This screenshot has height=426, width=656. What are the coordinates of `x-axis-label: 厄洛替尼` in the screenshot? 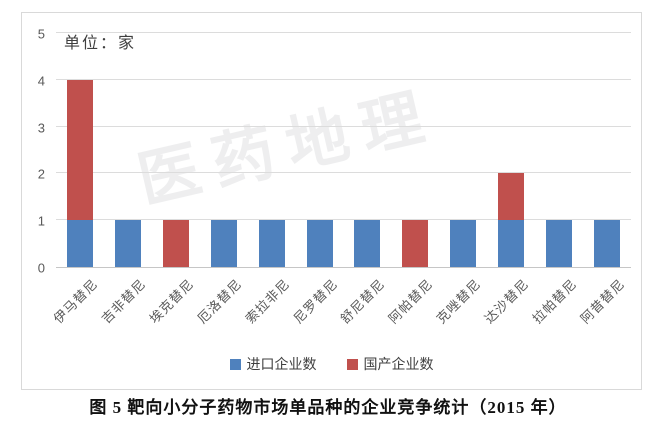 It's located at (219, 301).